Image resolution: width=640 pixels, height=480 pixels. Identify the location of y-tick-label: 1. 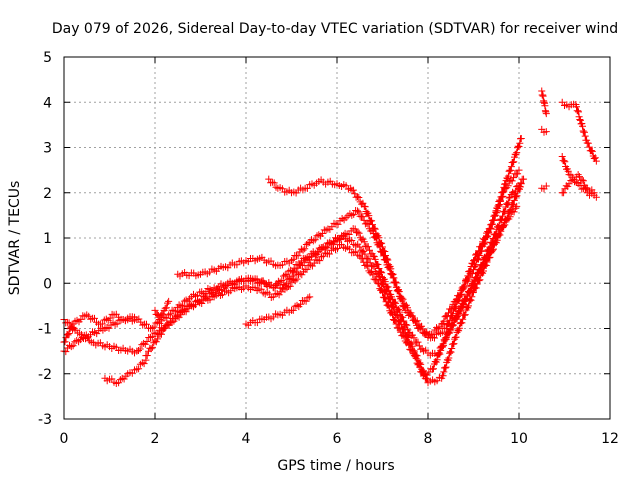
(47, 239).